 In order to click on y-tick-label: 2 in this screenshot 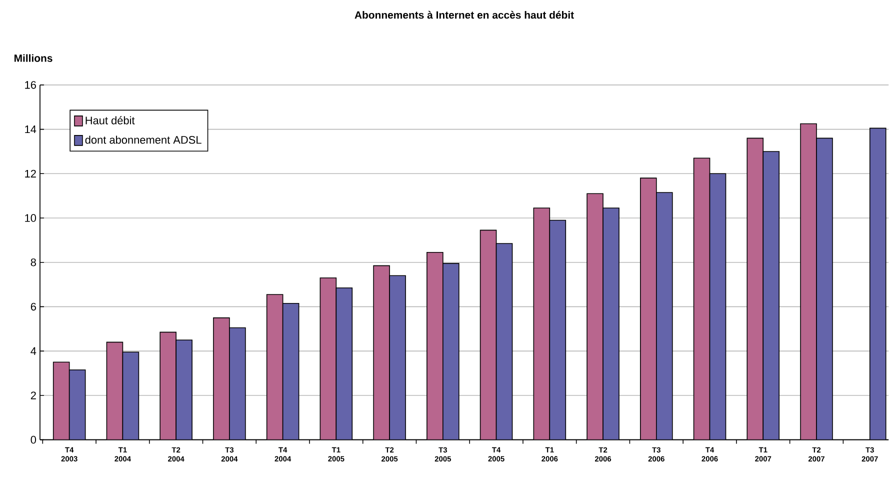, I will do `click(33, 396)`.